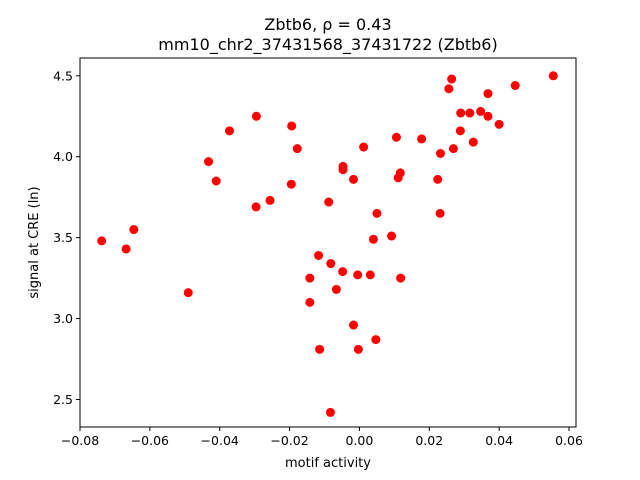 This screenshot has width=640, height=480. What do you see at coordinates (328, 463) in the screenshot?
I see `x-axis-label: motif activity` at bounding box center [328, 463].